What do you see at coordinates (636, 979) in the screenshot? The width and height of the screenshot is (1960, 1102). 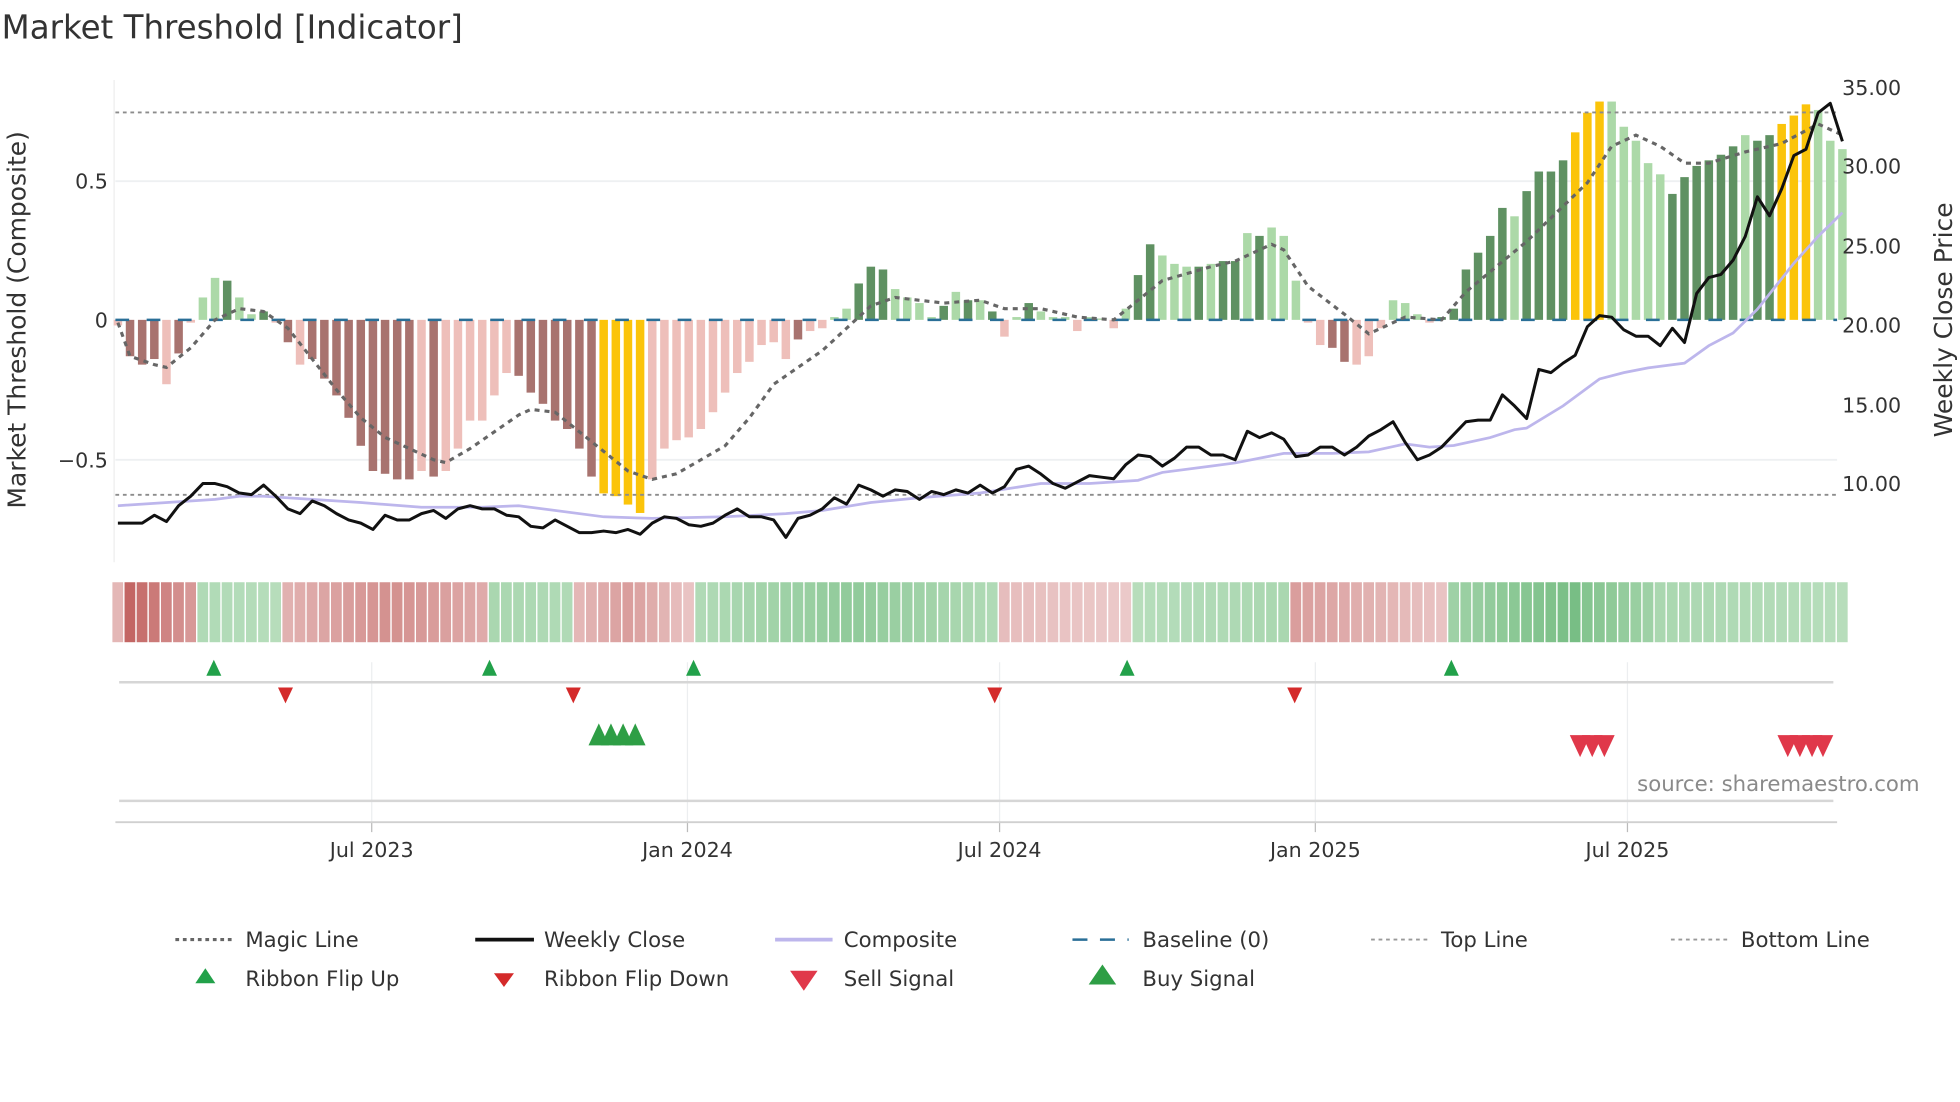 I see `legend-label: Ribbon Flip Down` at bounding box center [636, 979].